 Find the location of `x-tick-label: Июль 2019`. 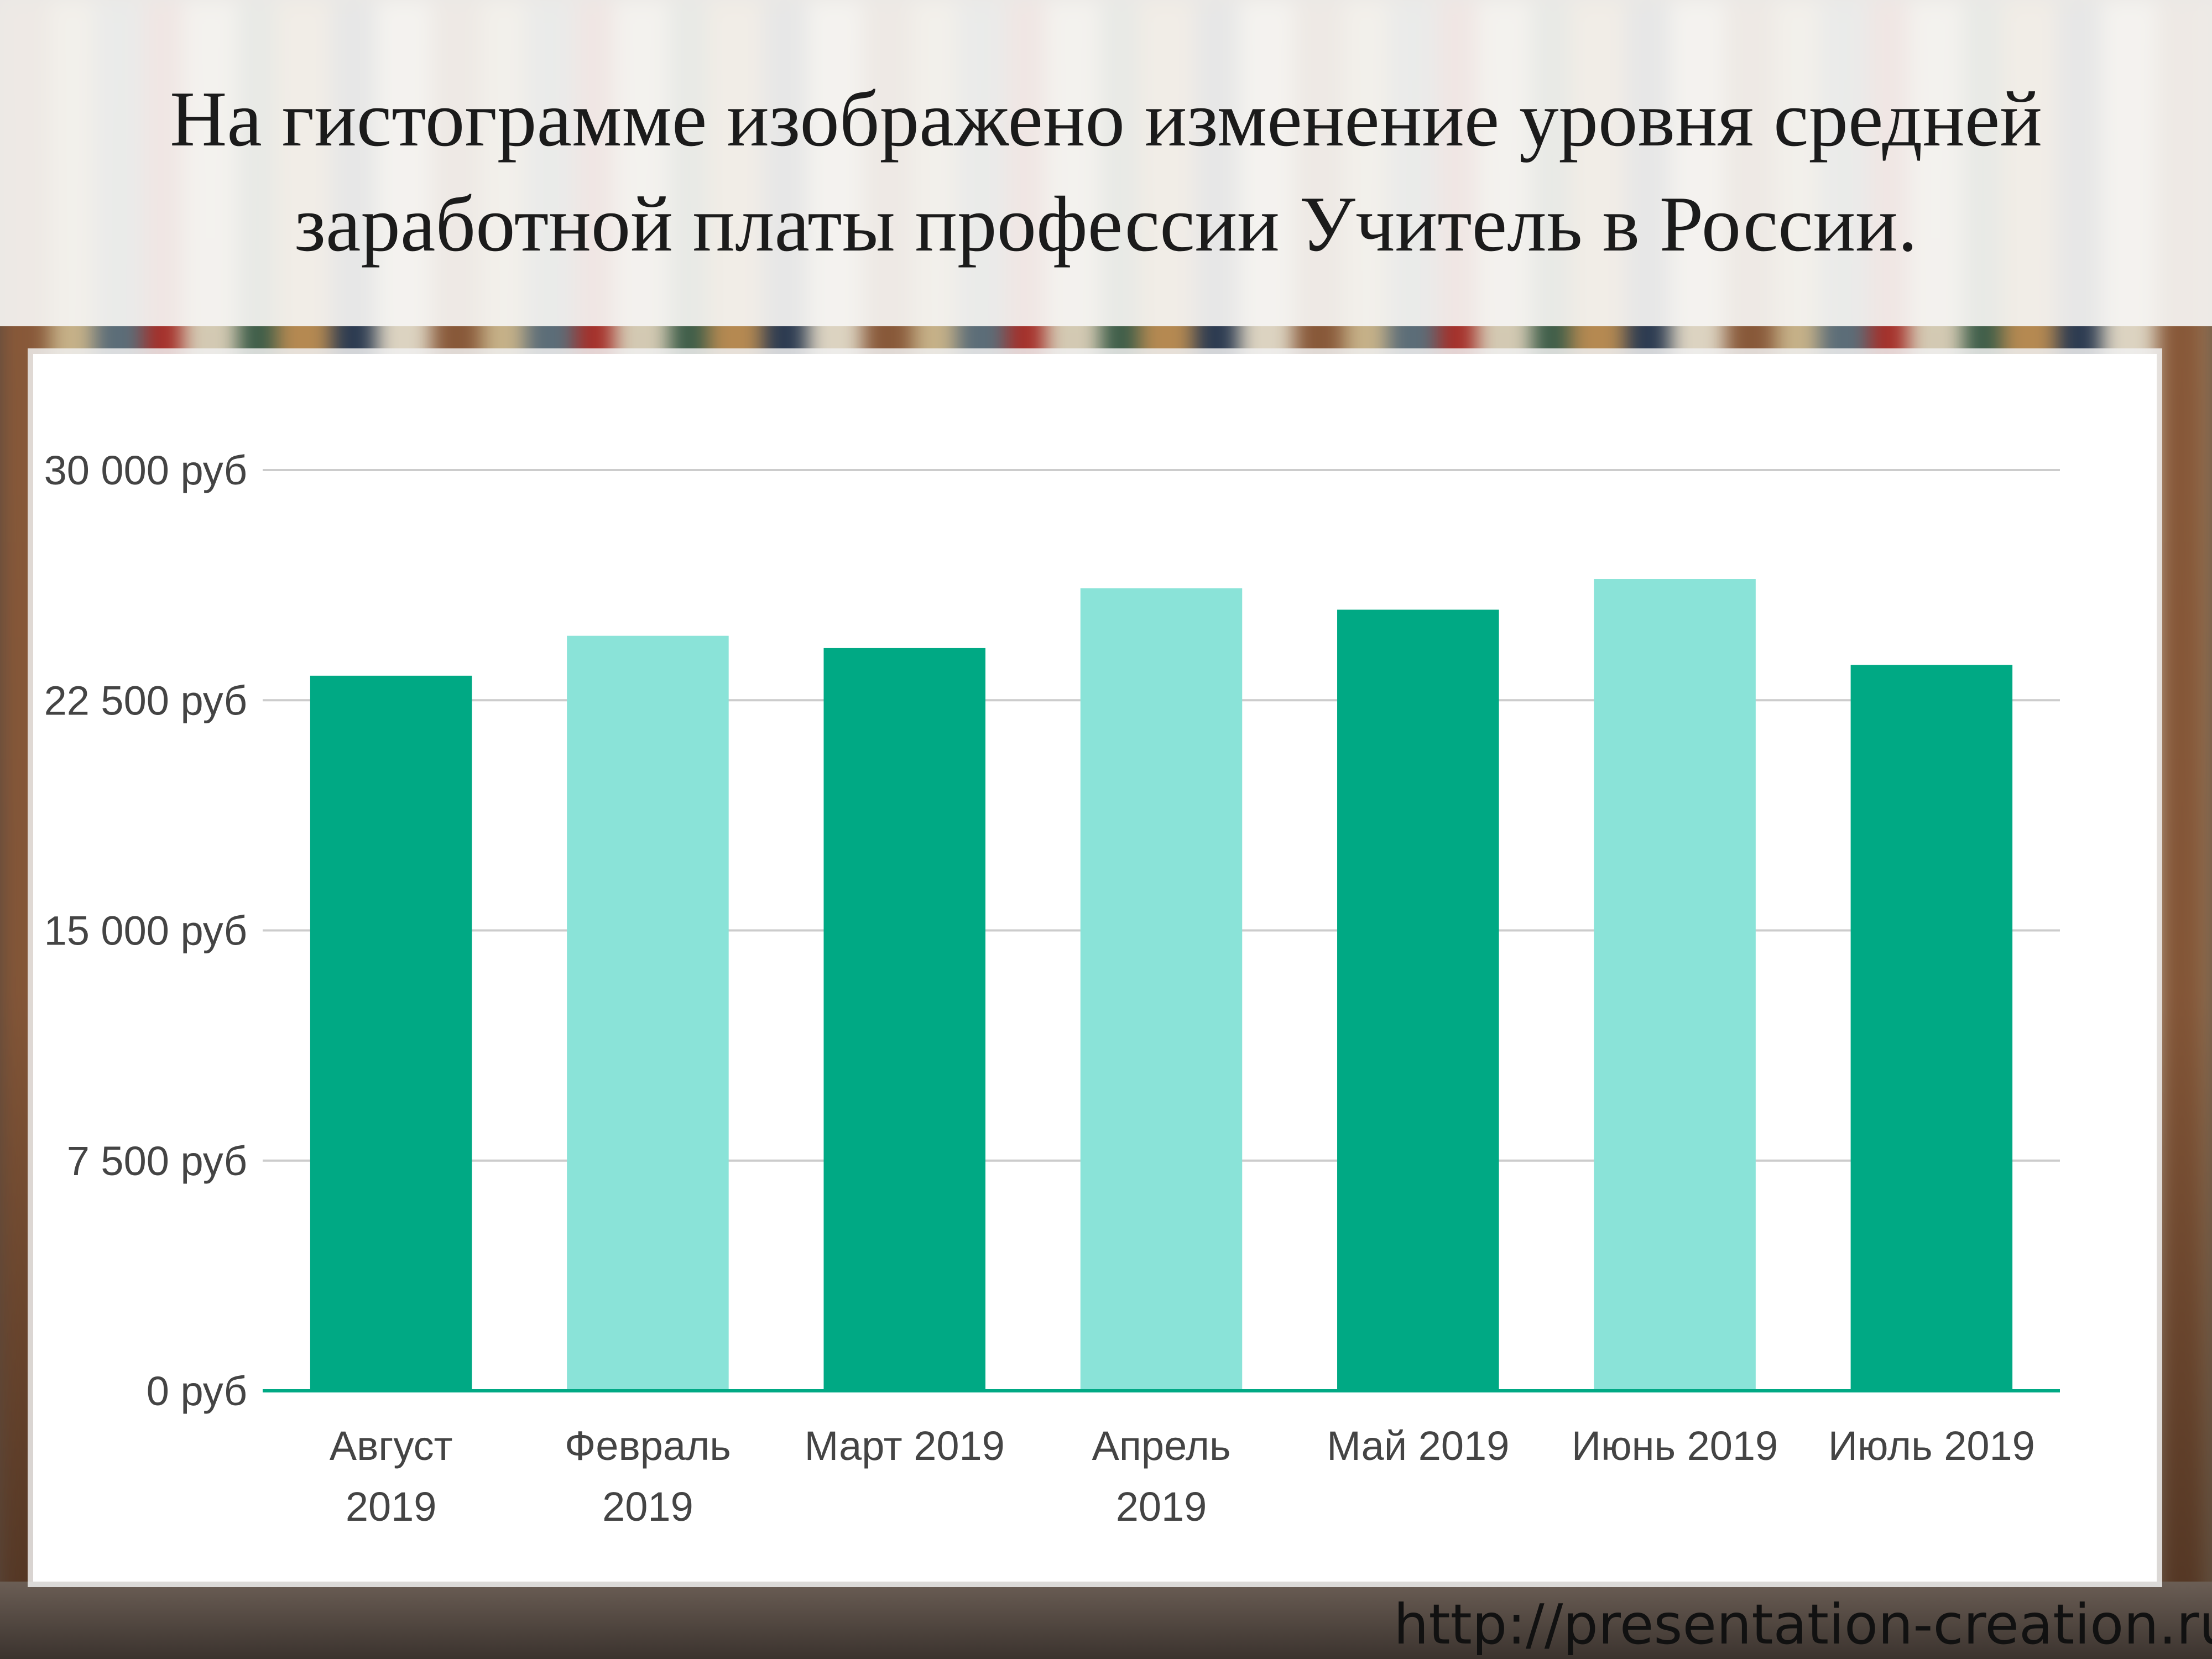

x-tick-label: Июль 2019 is located at coordinates (1932, 1446).